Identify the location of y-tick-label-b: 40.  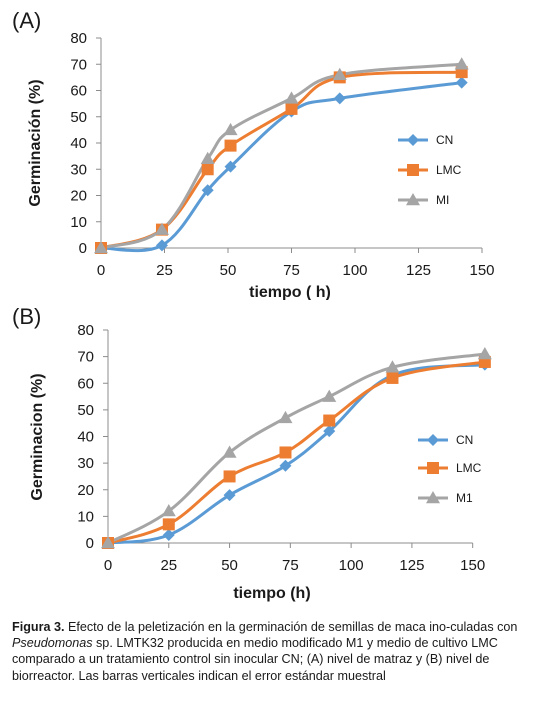
(85, 437).